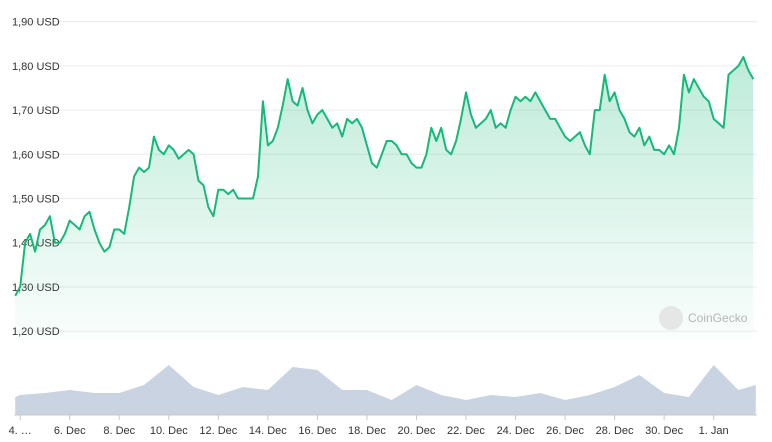 This screenshot has width=772, height=442. I want to click on x-tick-label: 12. Dec, so click(218, 431).